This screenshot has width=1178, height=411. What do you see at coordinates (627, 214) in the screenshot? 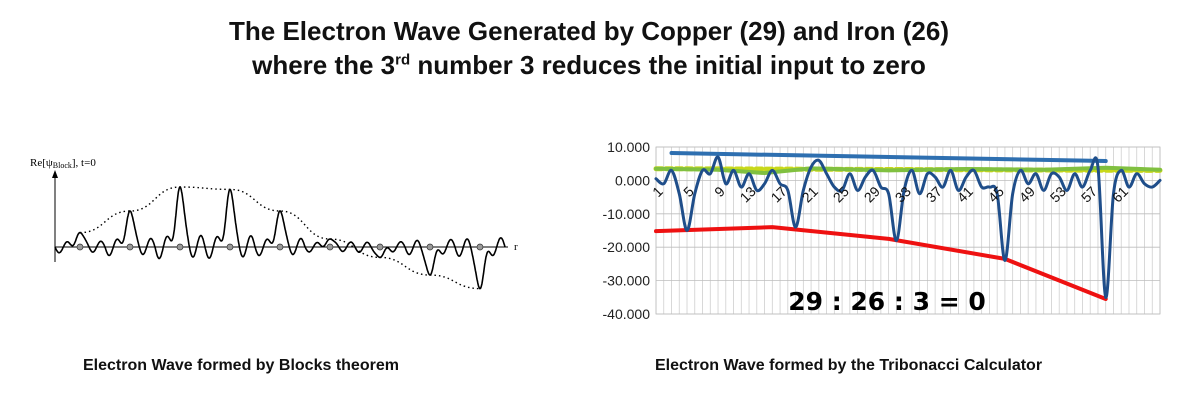
I see `y-tick-label: -10.000` at bounding box center [627, 214].